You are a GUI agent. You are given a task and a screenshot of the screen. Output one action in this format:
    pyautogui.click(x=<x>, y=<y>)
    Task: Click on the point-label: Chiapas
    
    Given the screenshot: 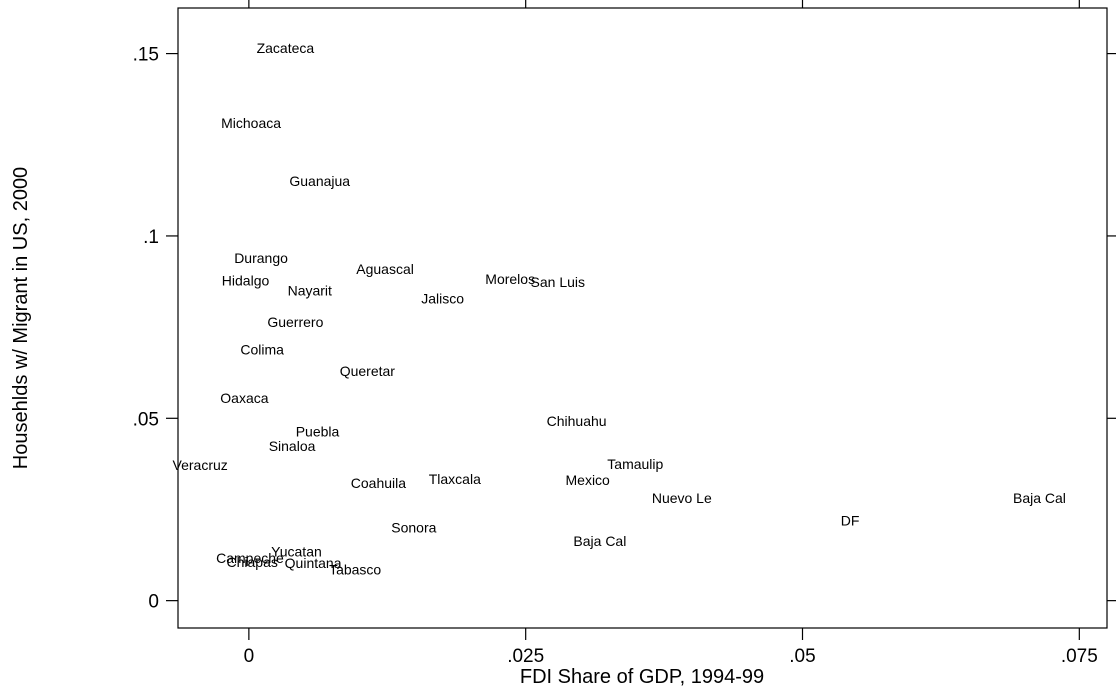 What is the action you would take?
    pyautogui.click(x=251, y=562)
    